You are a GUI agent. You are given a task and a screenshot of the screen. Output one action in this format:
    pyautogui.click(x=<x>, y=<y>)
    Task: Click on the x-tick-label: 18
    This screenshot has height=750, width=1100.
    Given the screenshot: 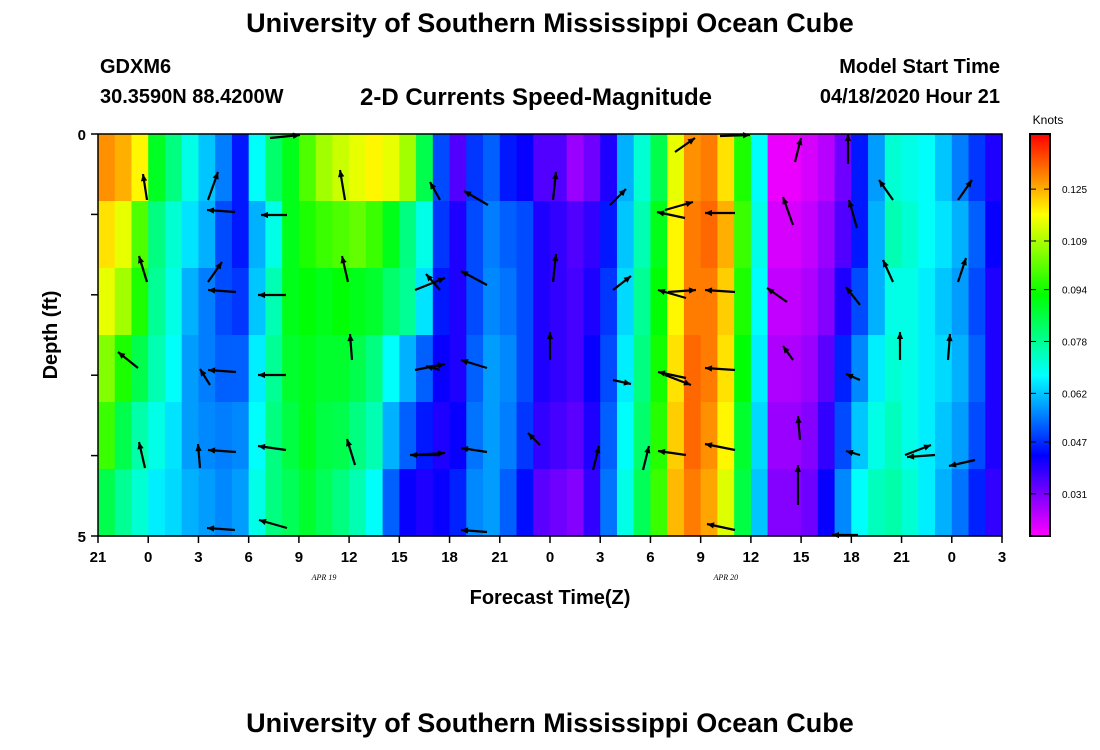 What is the action you would take?
    pyautogui.click(x=851, y=557)
    